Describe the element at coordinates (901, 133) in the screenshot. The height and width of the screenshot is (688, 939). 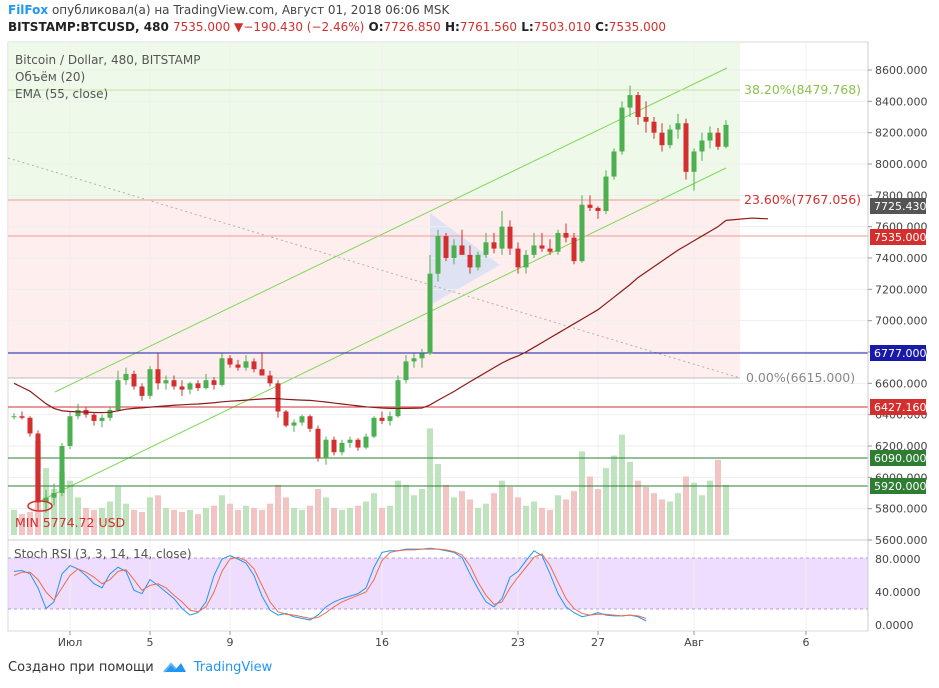
I see `y-tick-label: 8200.000` at that location.